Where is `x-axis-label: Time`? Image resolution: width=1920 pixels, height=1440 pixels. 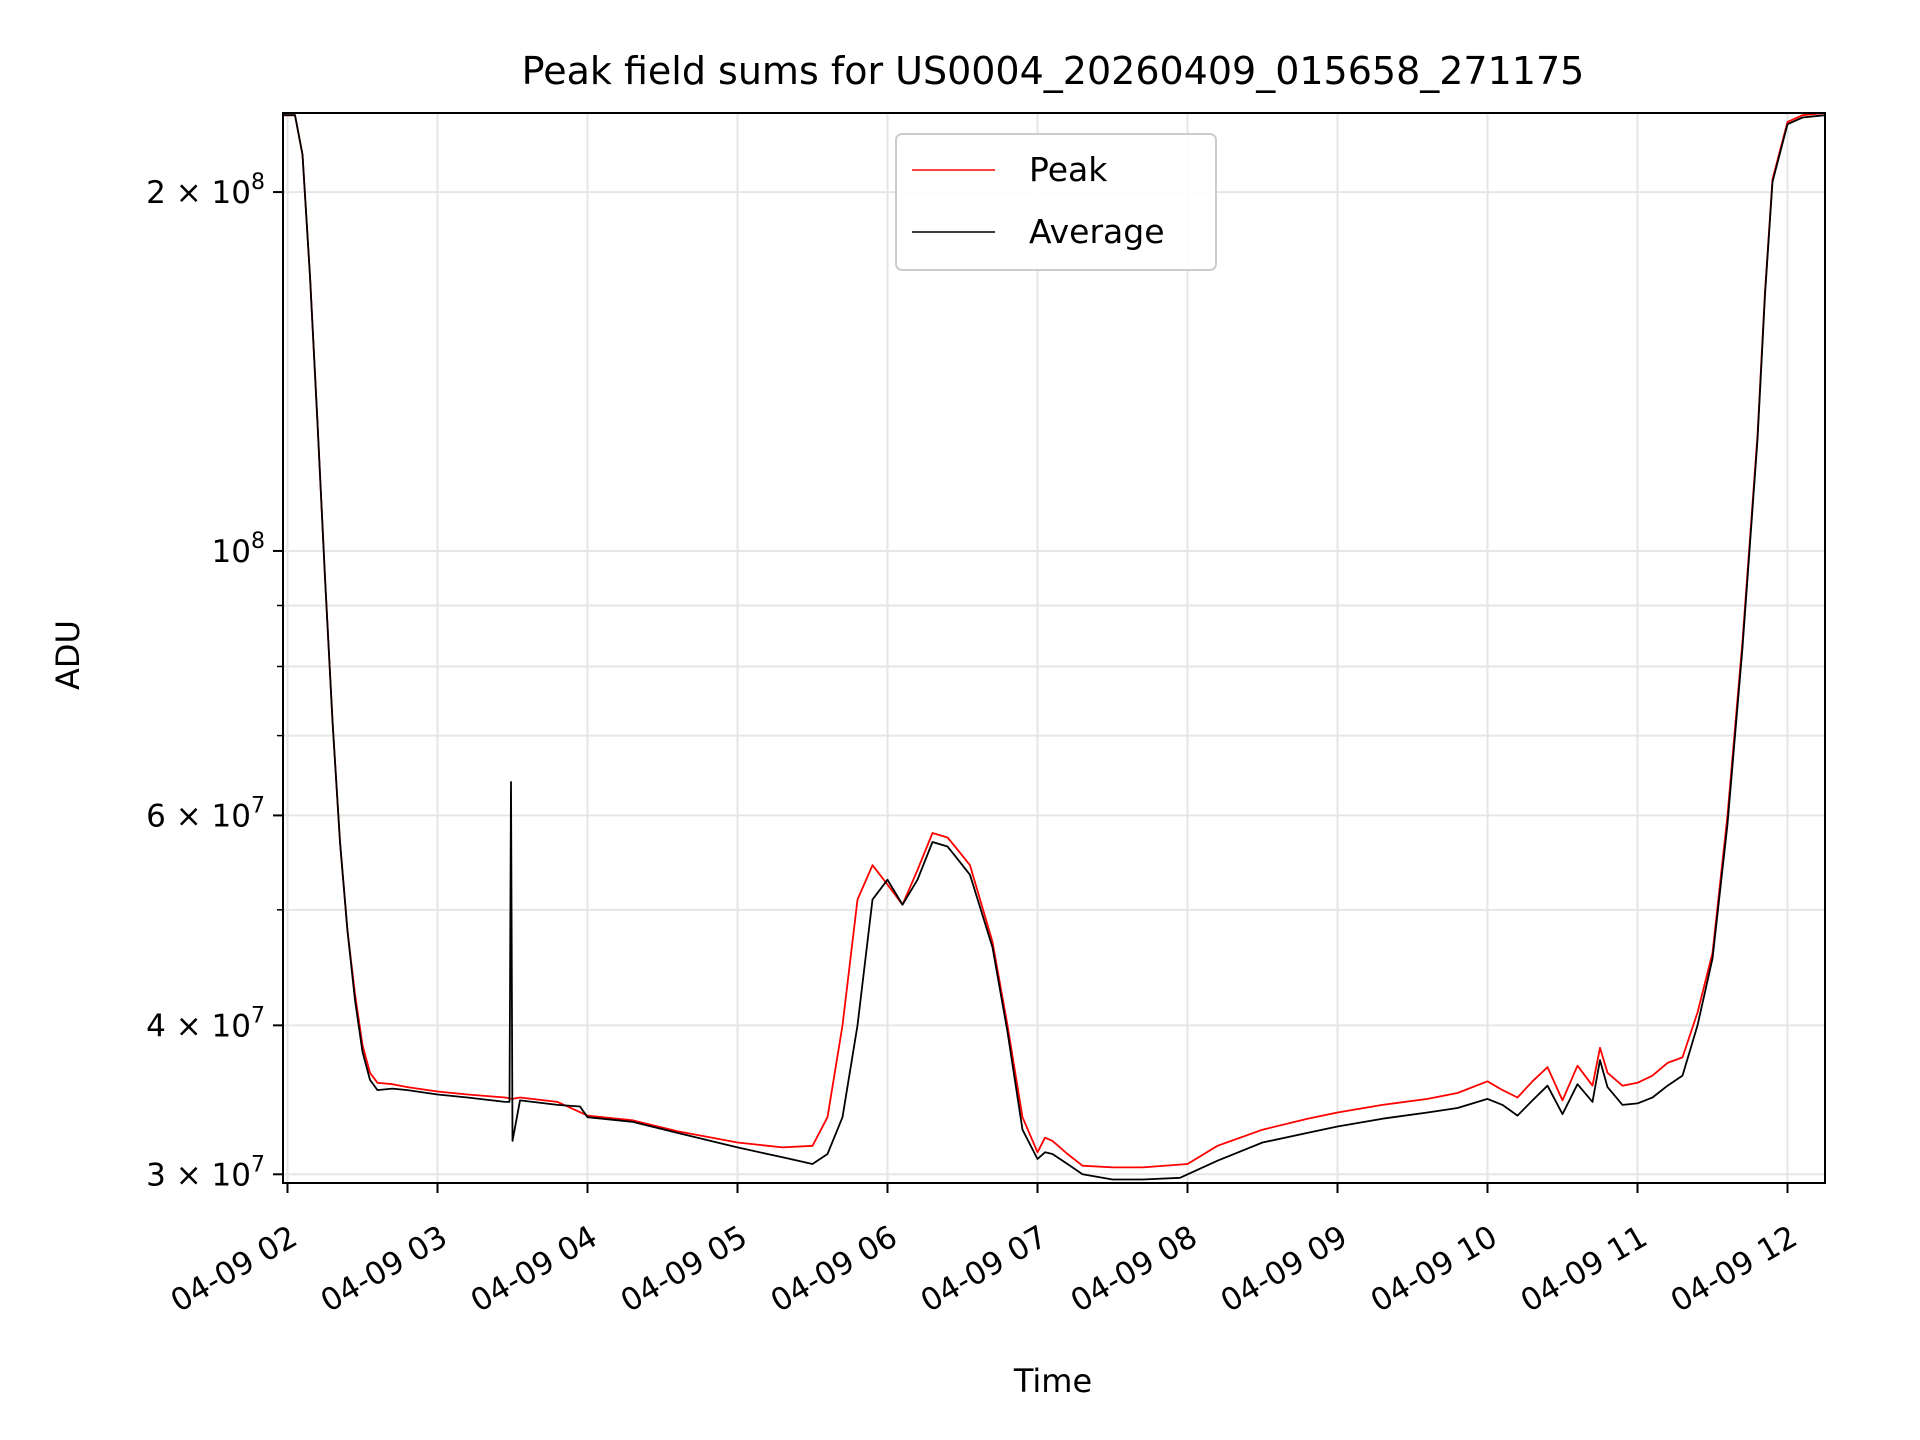 x-axis-label: Time is located at coordinates (1052, 1381).